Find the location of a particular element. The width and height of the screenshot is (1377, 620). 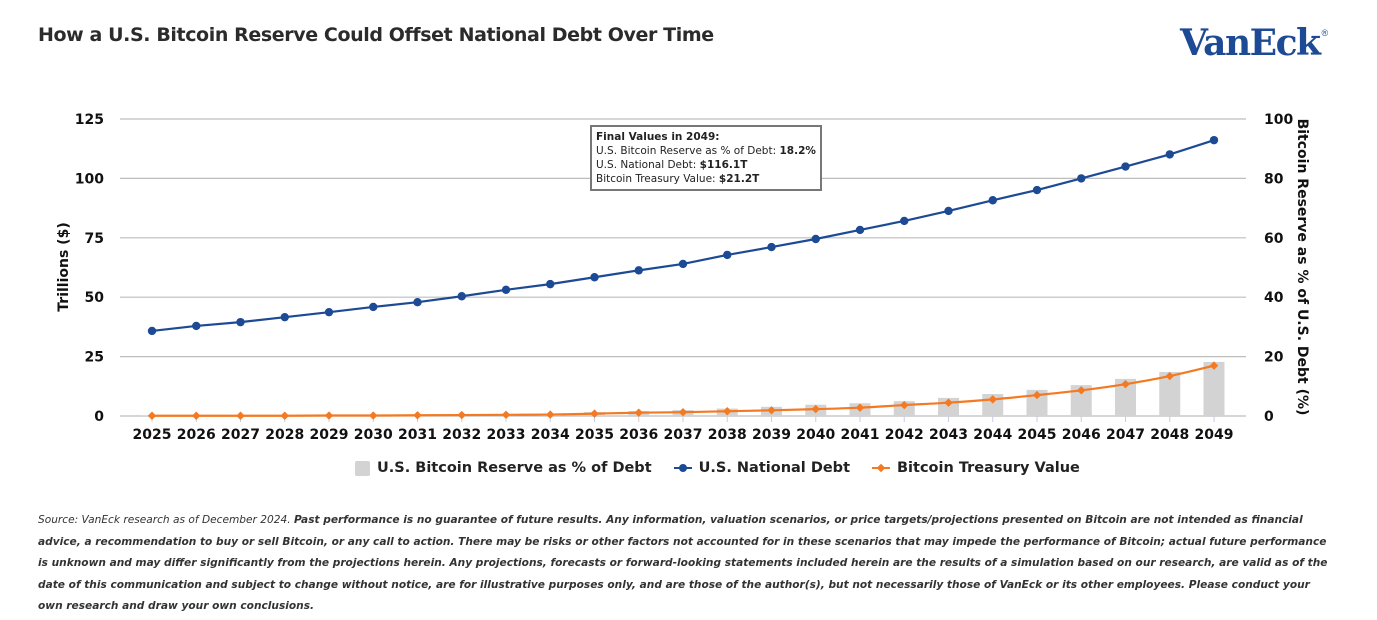

callout-row-debt: U.S. National Debt: $116.1T is located at coordinates (706, 165).